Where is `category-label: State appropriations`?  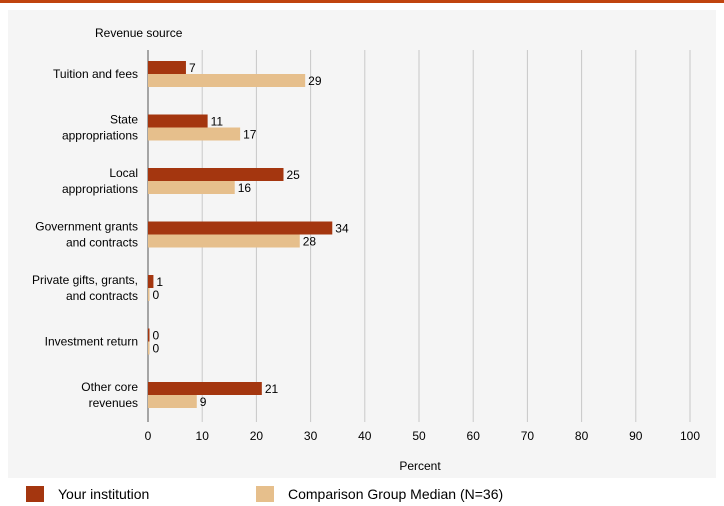
category-label: State appropriations is located at coordinates (100, 128).